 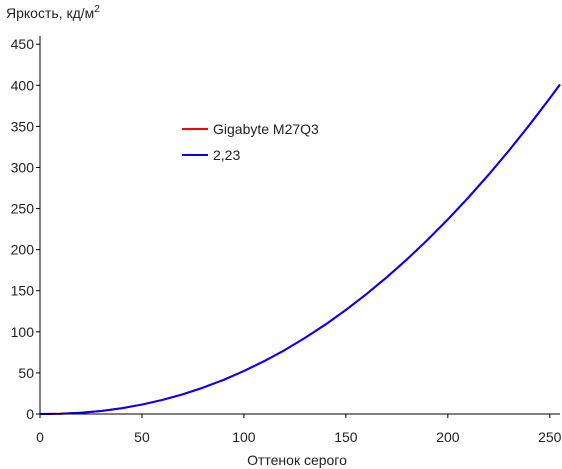 I want to click on x-tick-label: 200, so click(x=448, y=437).